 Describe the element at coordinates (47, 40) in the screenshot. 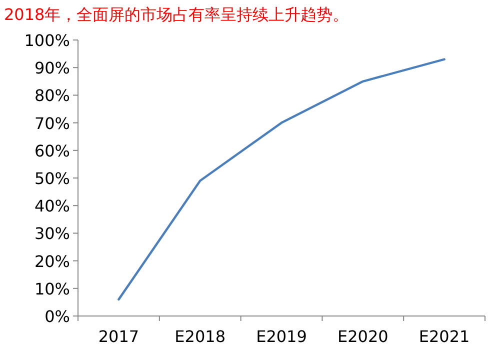

I see `y-tick-label: 100%` at that location.